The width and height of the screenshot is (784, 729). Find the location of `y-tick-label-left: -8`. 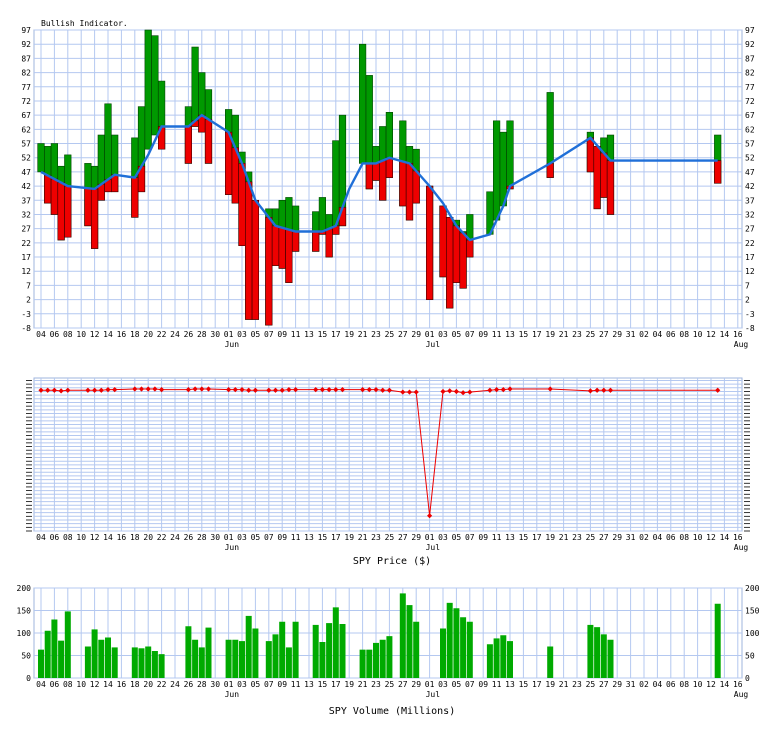

y-tick-label-left: -8 is located at coordinates (26, 328).